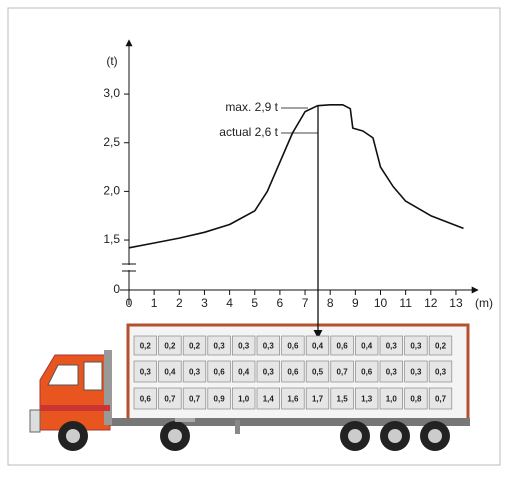 The height and width of the screenshot is (480, 510). Describe the element at coordinates (355, 303) in the screenshot. I see `x-tick-label: 9` at that location.